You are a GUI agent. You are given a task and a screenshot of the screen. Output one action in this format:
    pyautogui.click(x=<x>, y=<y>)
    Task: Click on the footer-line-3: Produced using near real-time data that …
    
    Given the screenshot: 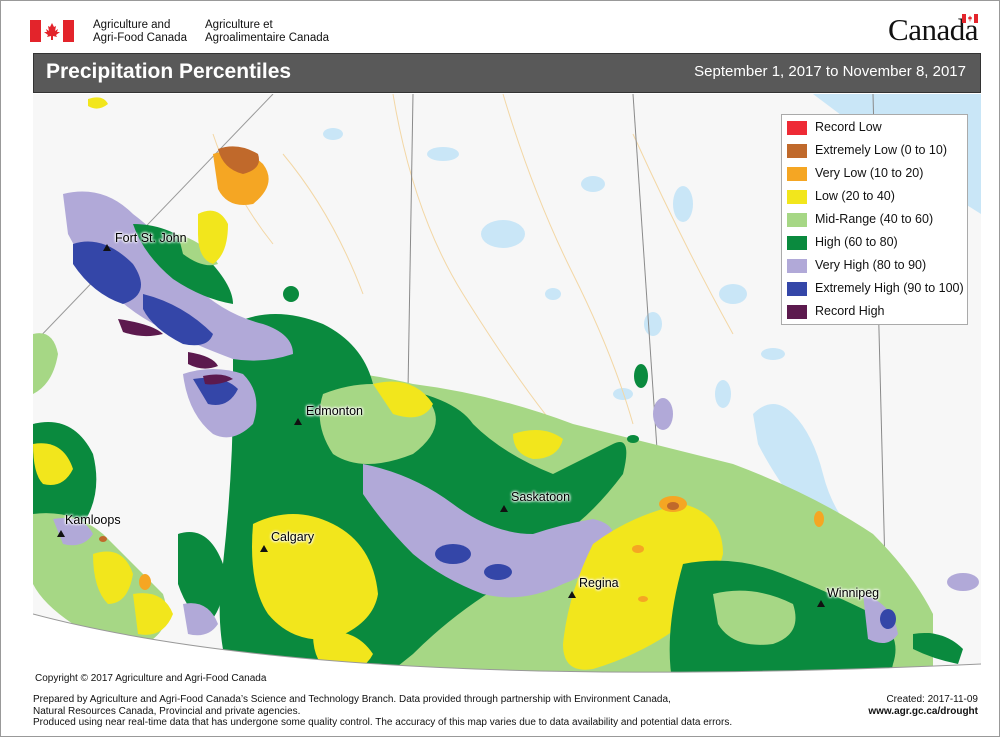 What is the action you would take?
    pyautogui.click(x=383, y=722)
    